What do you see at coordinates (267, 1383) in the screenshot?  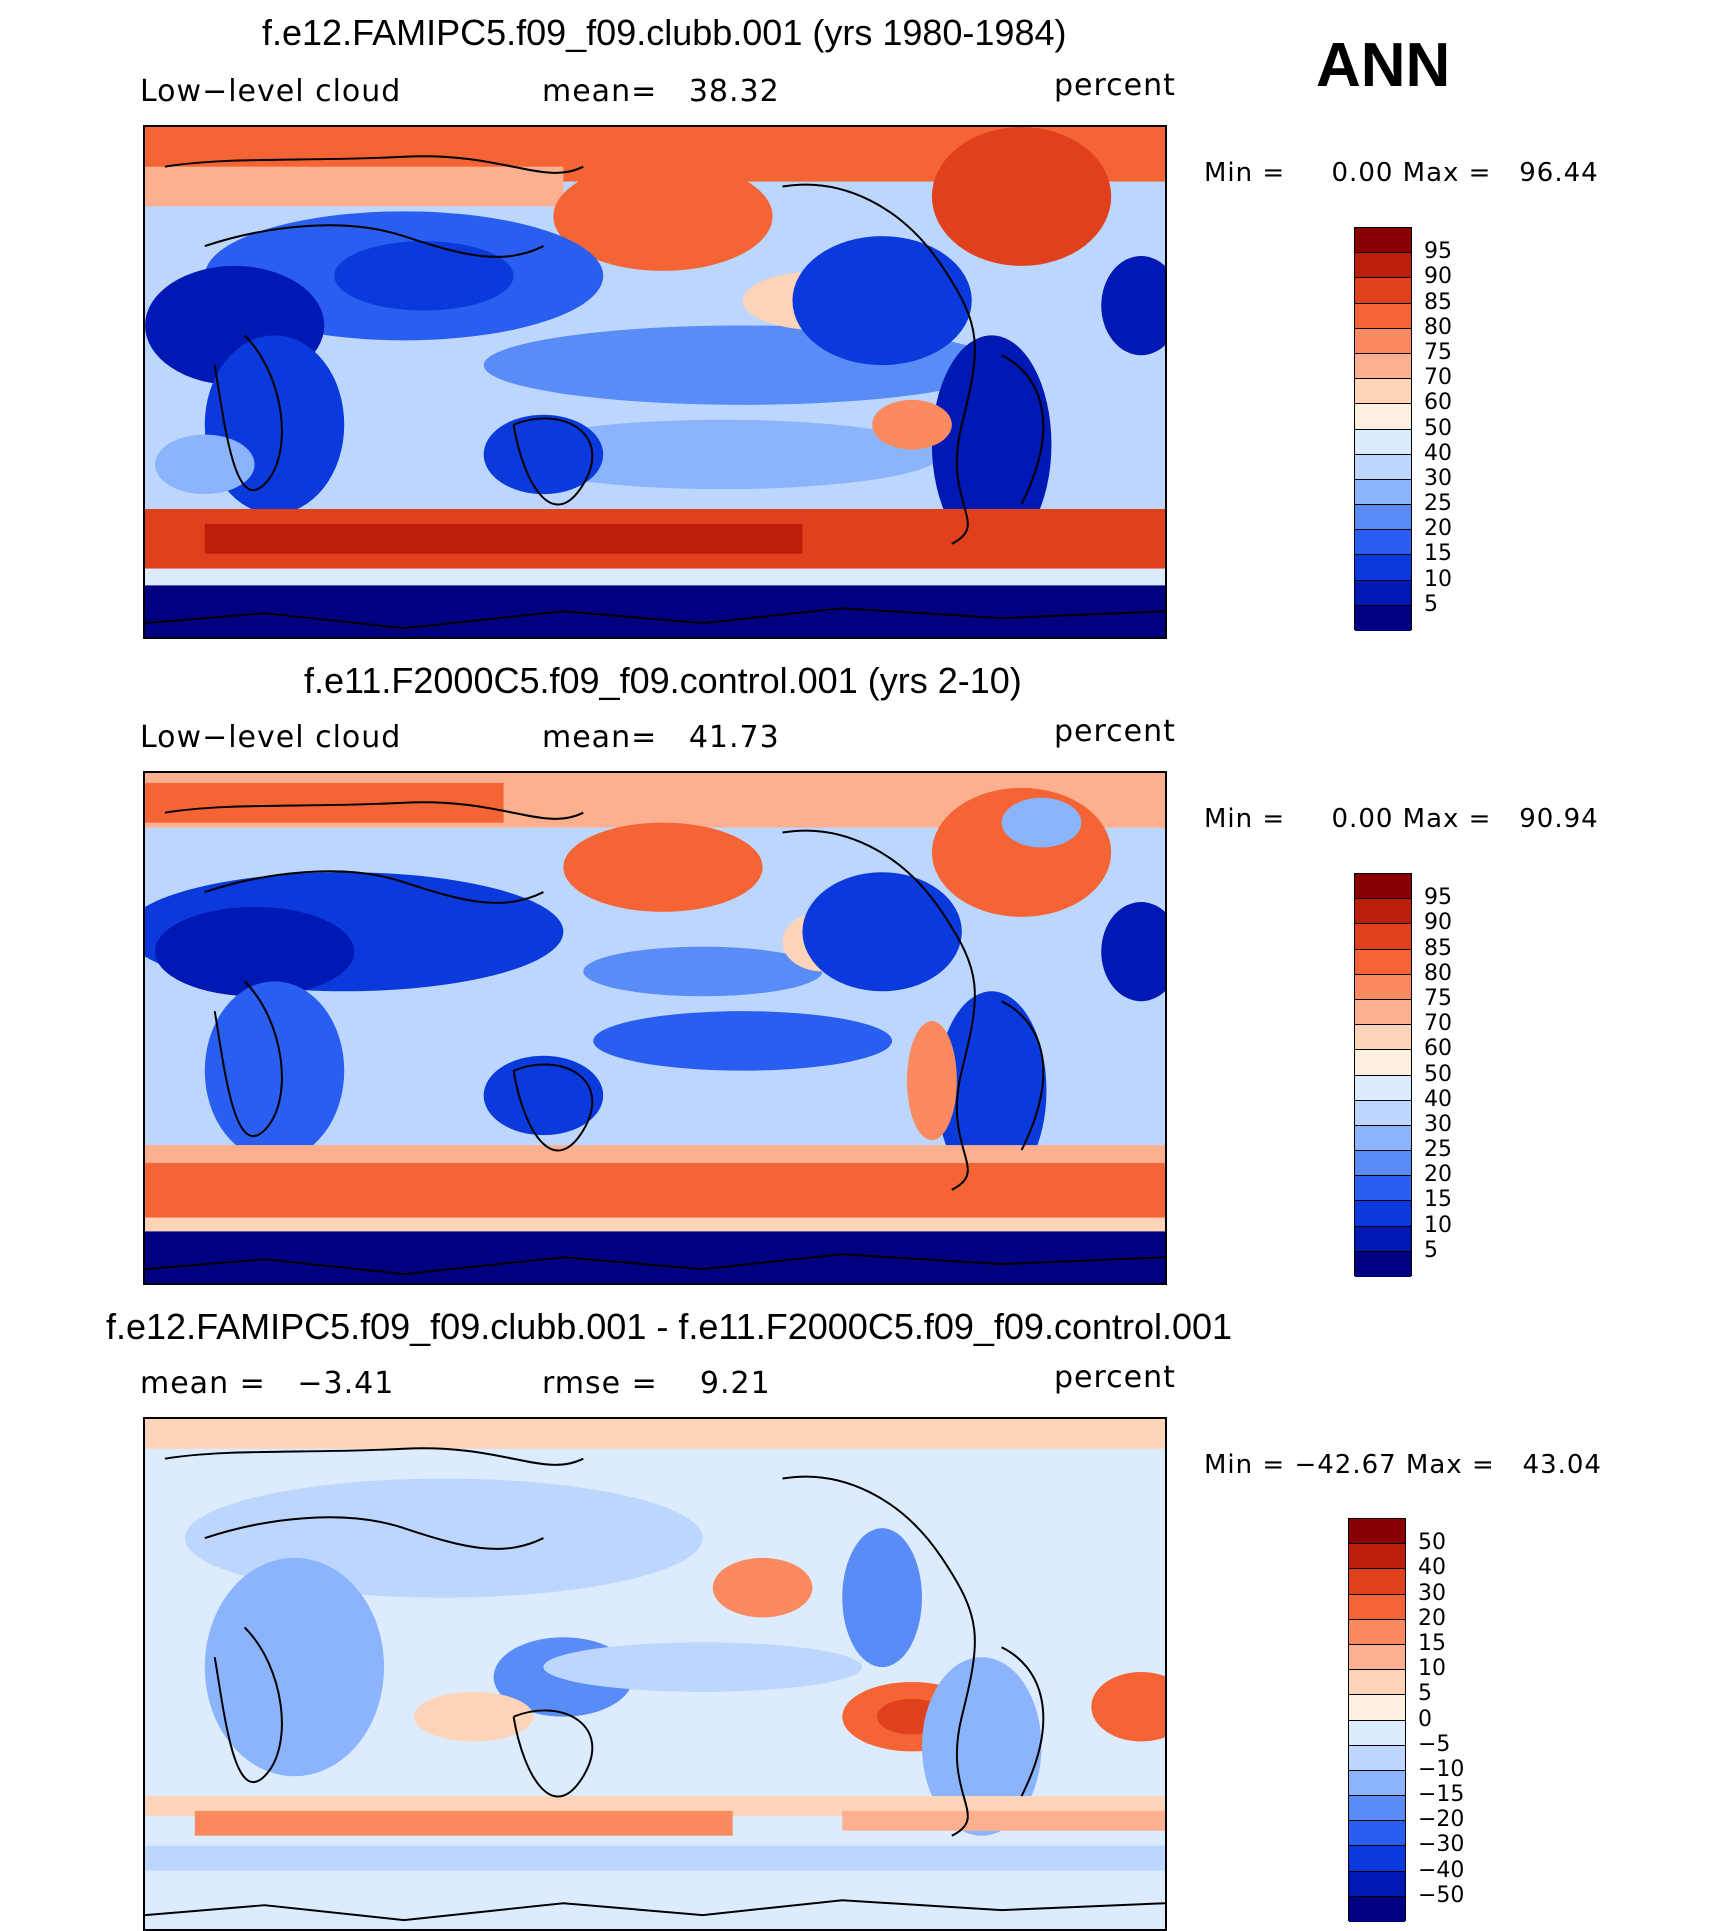 I see `panel3-mean-label: mean = −3.41` at bounding box center [267, 1383].